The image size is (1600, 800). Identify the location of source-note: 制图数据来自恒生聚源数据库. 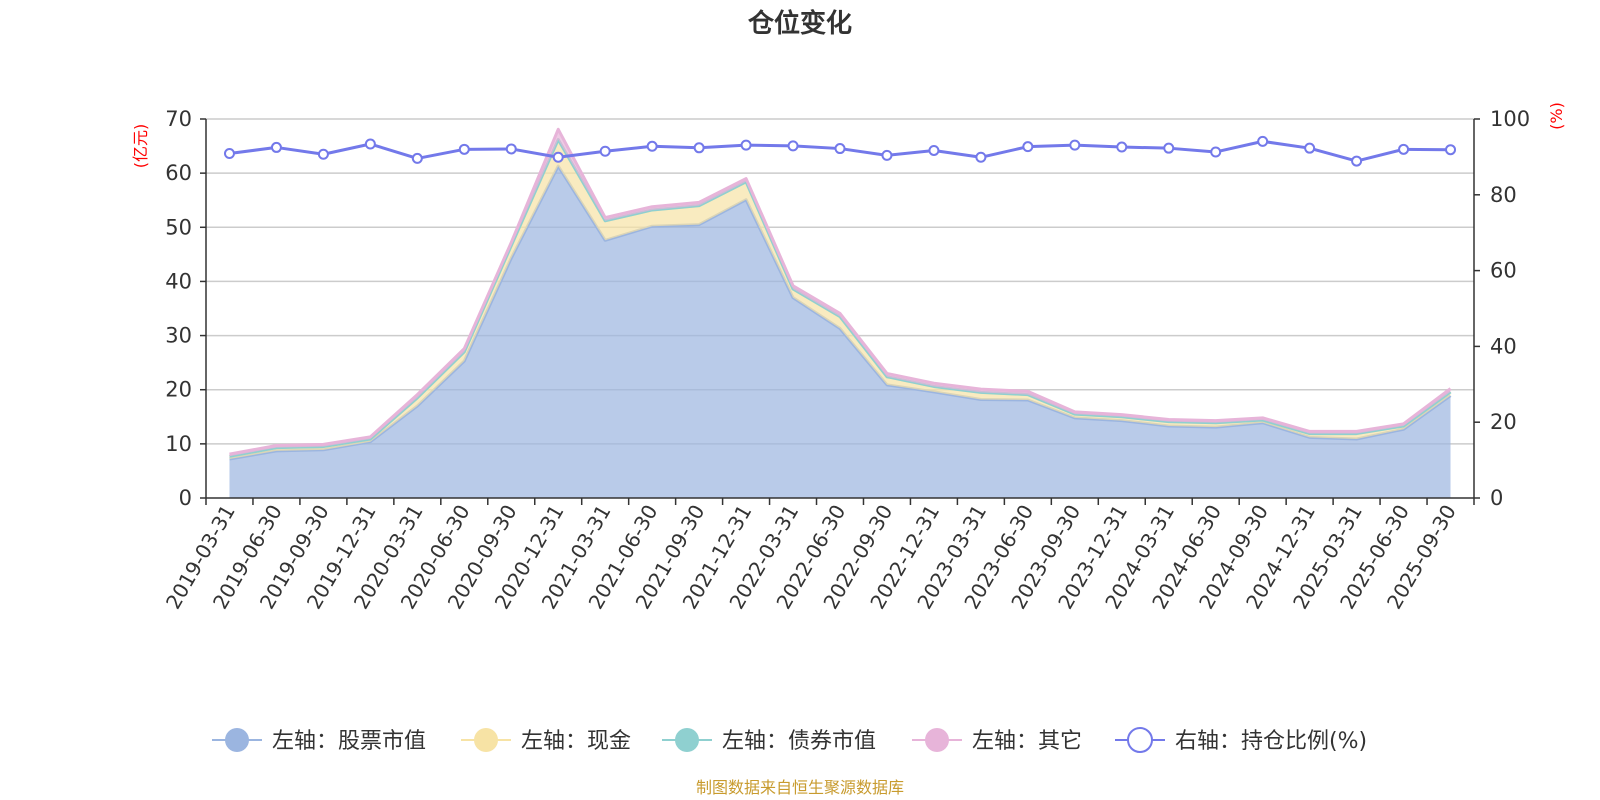
(800, 787).